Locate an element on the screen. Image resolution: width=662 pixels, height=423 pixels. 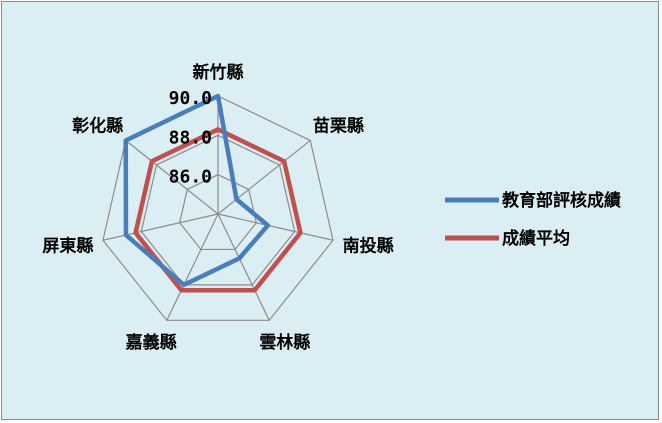
radar-series is located at coordinates (213, 193).